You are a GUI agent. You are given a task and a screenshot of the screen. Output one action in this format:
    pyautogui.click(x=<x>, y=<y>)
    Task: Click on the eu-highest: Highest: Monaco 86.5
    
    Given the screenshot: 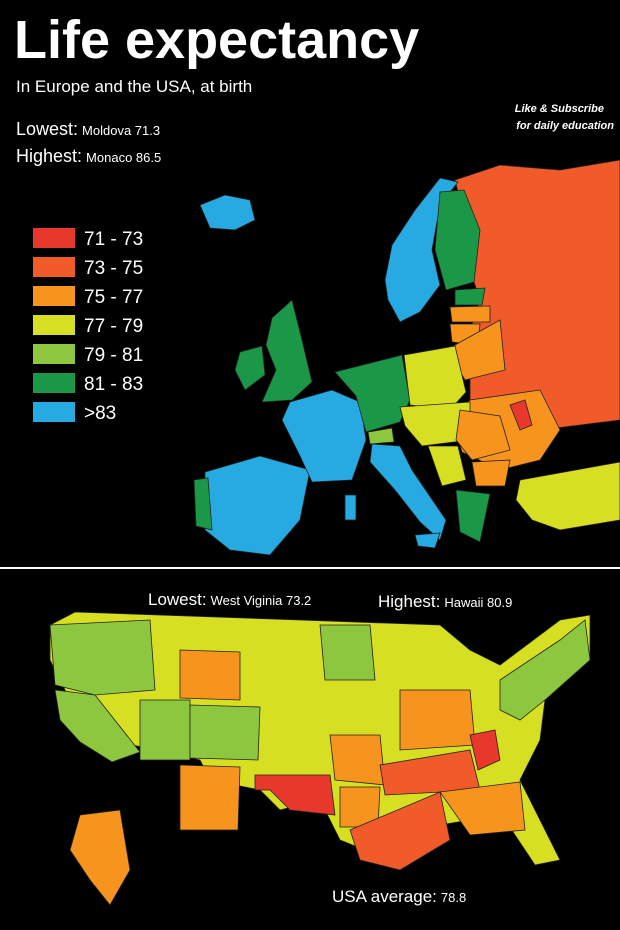 What is the action you would take?
    pyautogui.click(x=88, y=156)
    